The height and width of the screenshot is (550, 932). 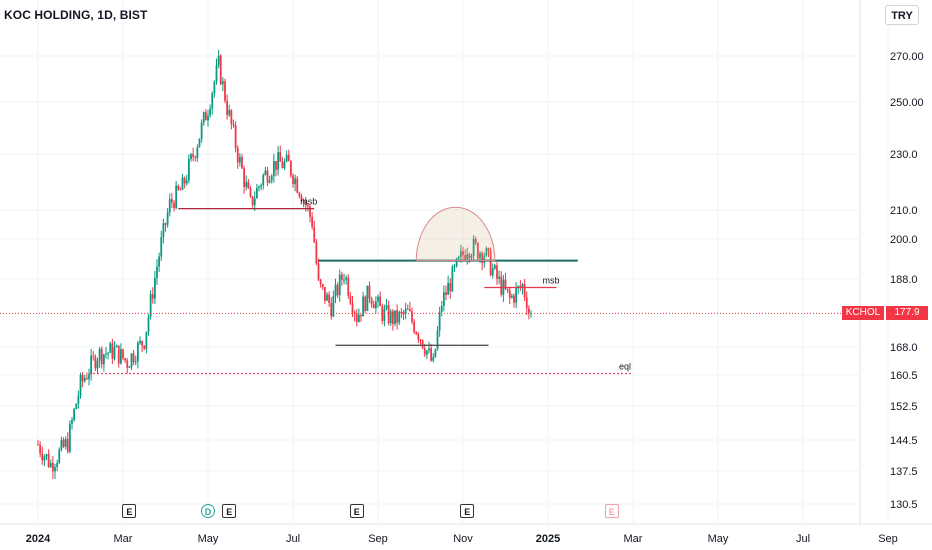 What do you see at coordinates (455, 234) in the screenshot?
I see `arc-shape` at bounding box center [455, 234].